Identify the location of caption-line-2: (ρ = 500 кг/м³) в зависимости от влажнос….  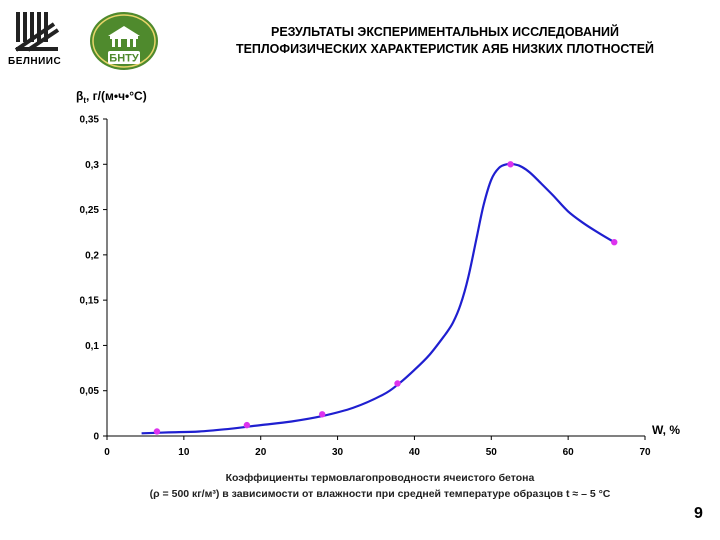
(380, 494).